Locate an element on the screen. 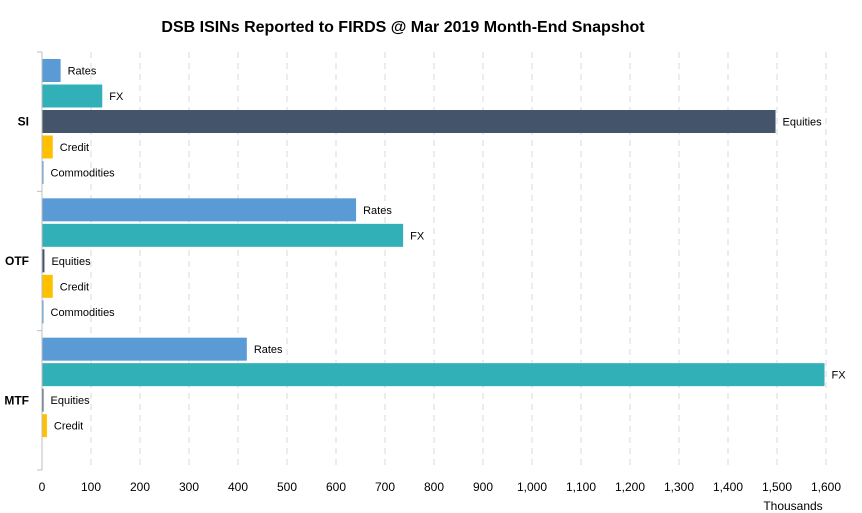  unit-label: Thousands is located at coordinates (792, 506).